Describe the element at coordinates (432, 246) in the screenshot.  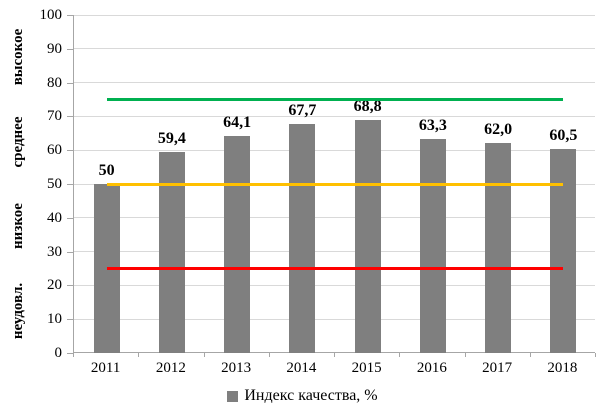
I see `bar-2016` at that location.